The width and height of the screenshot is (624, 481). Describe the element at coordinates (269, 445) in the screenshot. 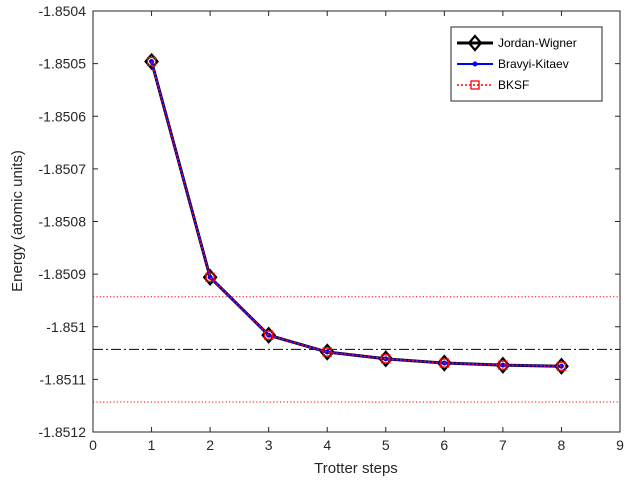

I see `x-tick-label: 3` at that location.